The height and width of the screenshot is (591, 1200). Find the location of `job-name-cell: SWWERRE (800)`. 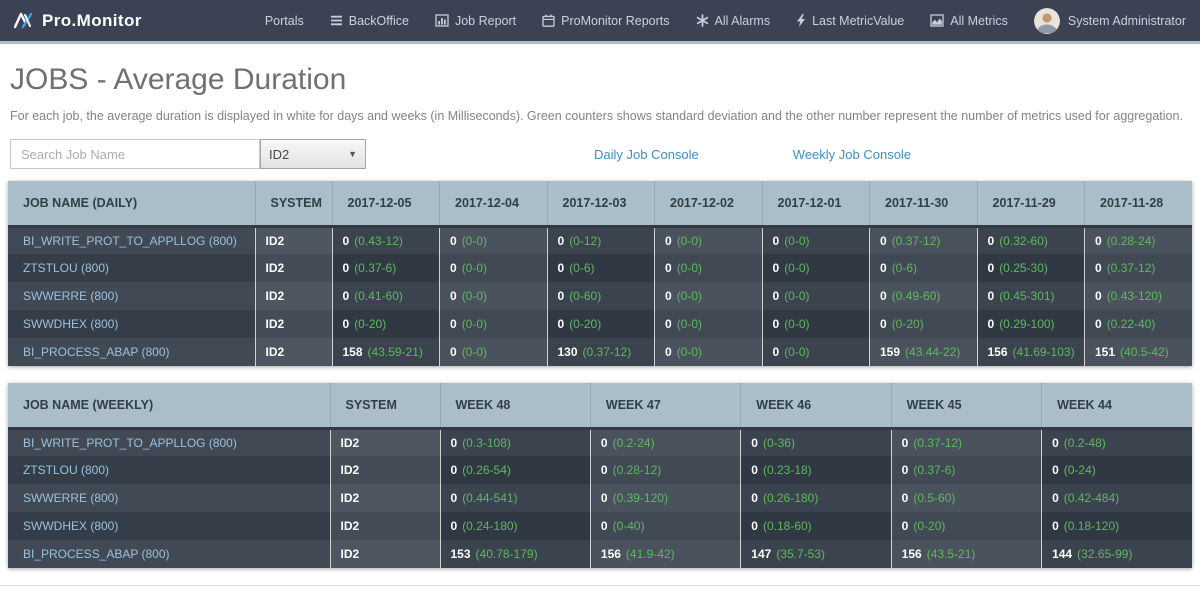

job-name-cell: SWWERRE (800) is located at coordinates (169, 498).